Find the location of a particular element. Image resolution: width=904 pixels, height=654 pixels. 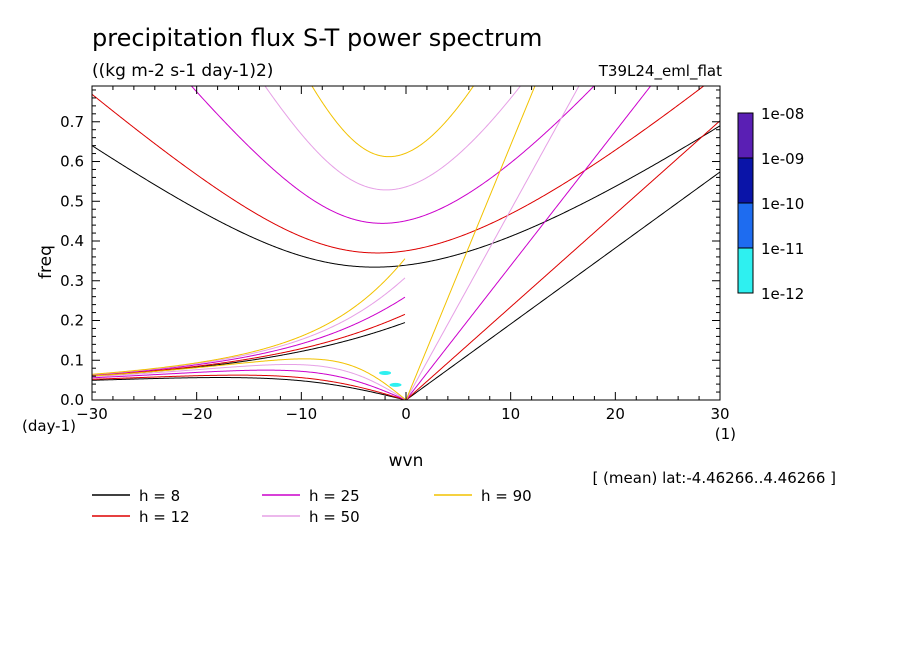

colorbar-label: 1e-08 is located at coordinates (782, 114).